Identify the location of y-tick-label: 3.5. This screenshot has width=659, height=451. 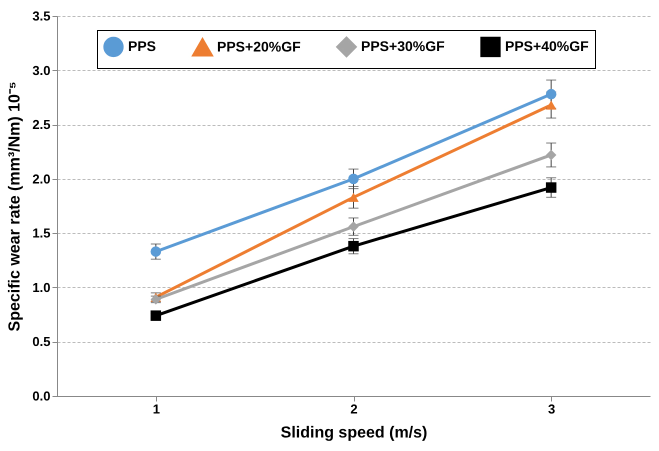
(41, 16).